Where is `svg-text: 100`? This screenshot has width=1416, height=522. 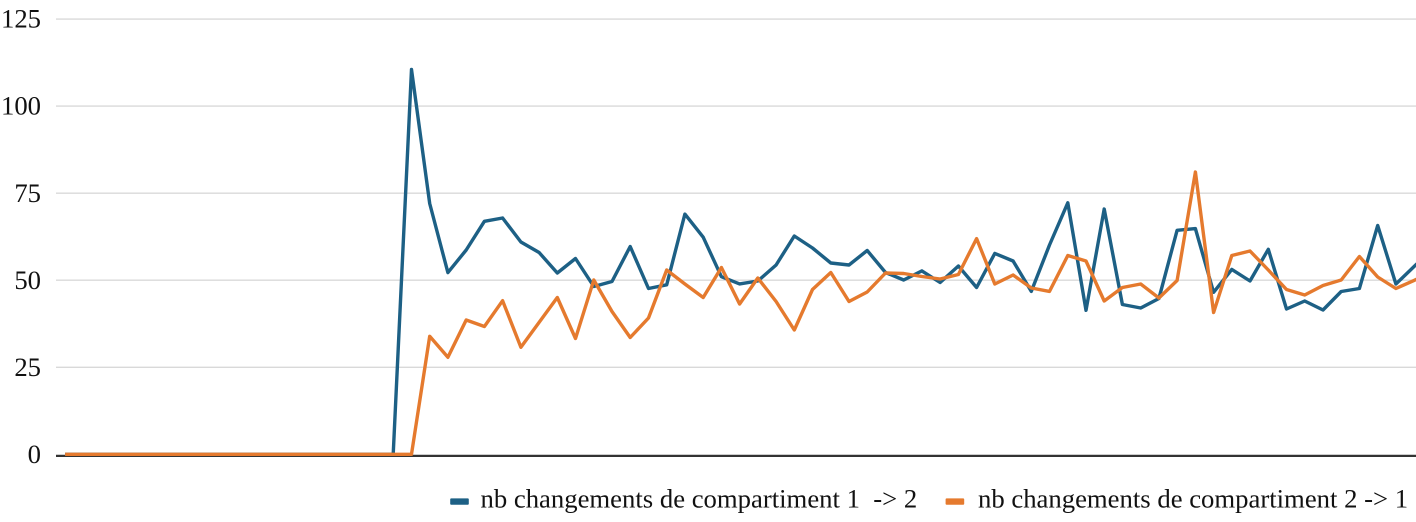 svg-text: 100 is located at coordinates (21, 106).